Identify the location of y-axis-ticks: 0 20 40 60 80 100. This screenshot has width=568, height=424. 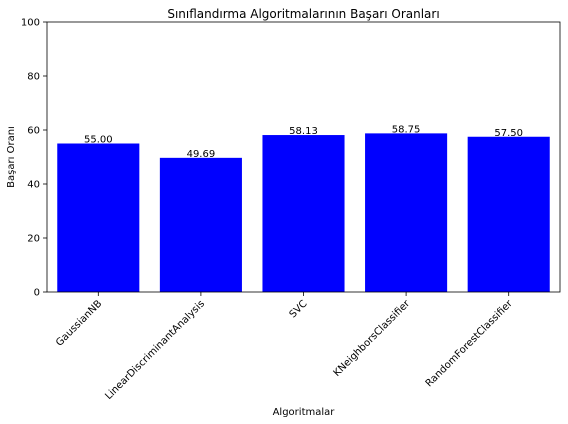
(34, 158).